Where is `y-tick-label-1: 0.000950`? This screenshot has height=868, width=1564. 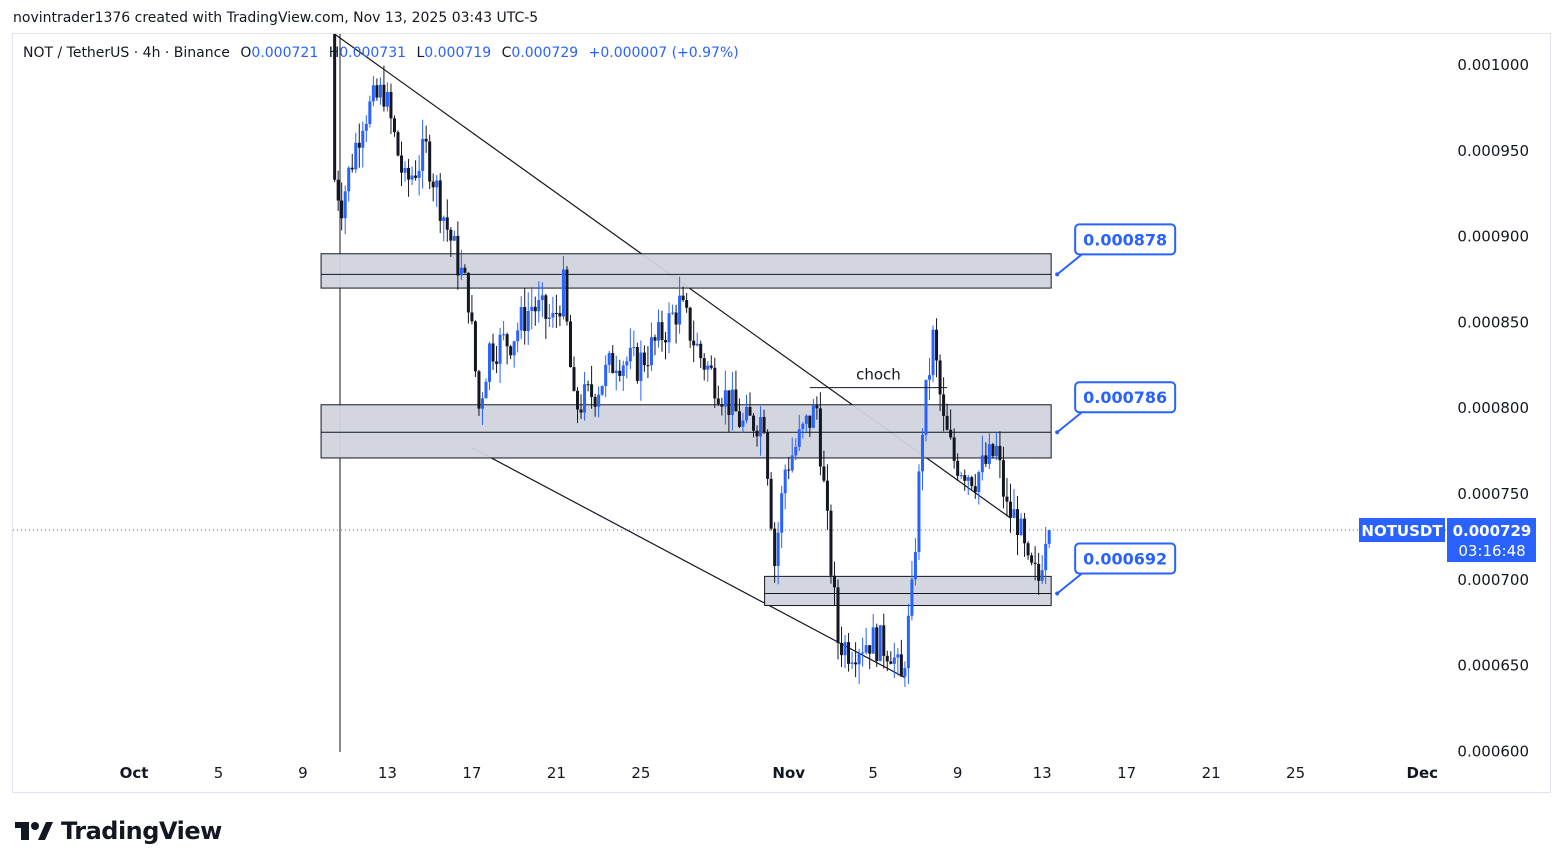
y-tick-label-1: 0.000950 is located at coordinates (1493, 151).